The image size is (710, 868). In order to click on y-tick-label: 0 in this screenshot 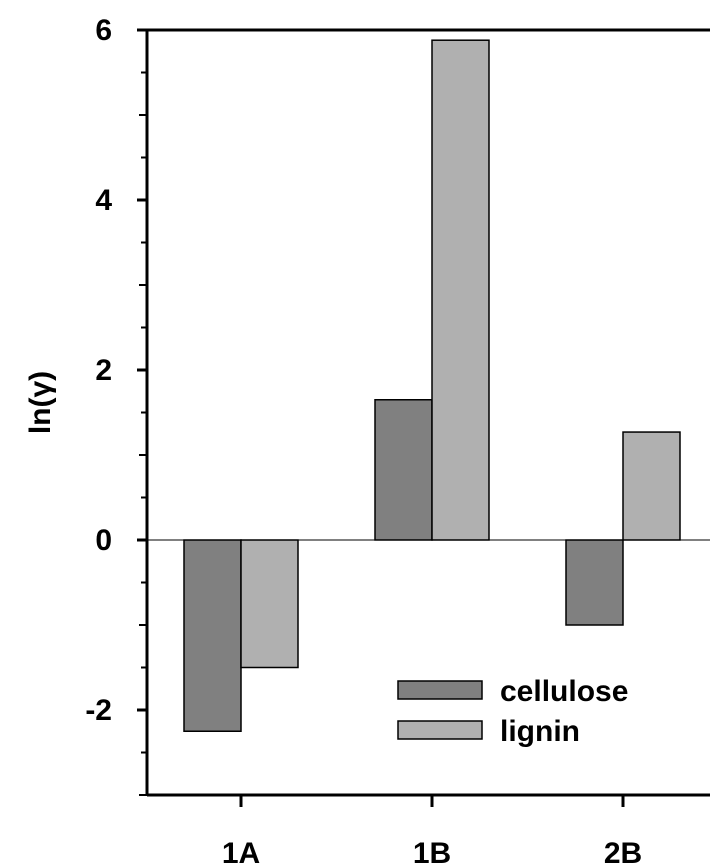, I will do `click(103, 540)`.